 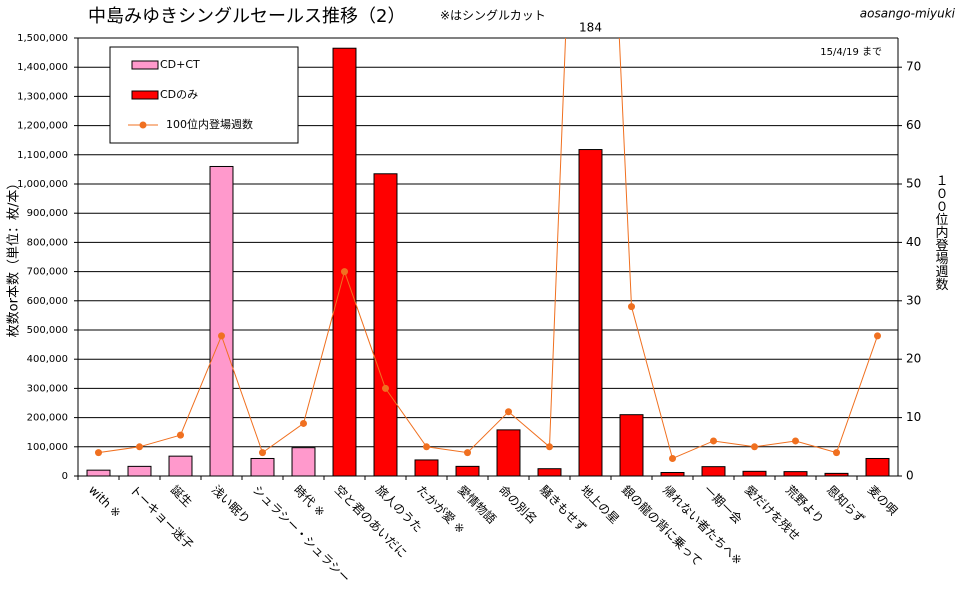 I want to click on x-tick-label: 命の別名, so click(x=518, y=504).